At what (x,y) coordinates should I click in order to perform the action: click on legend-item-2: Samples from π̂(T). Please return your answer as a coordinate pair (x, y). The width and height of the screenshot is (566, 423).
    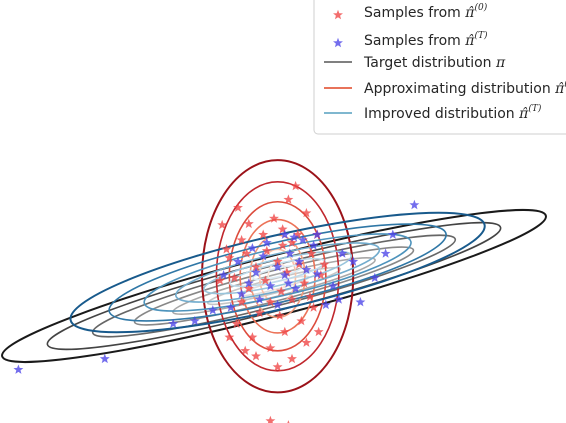
    Looking at the image, I should click on (410, 39).